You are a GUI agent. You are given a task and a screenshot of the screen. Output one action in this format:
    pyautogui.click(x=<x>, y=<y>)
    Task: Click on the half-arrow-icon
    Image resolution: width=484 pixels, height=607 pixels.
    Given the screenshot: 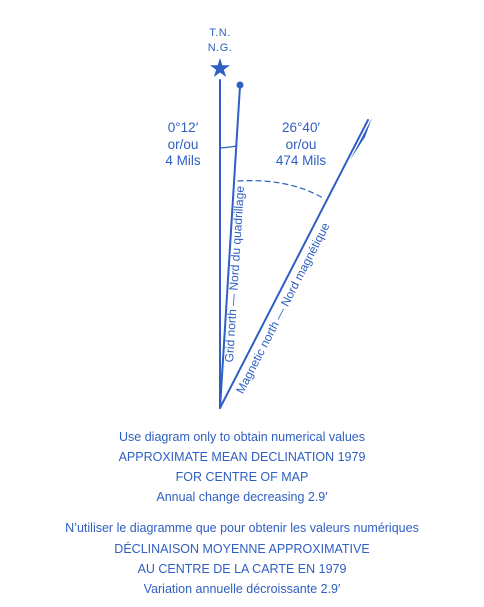 What is the action you would take?
    pyautogui.click(x=361, y=139)
    